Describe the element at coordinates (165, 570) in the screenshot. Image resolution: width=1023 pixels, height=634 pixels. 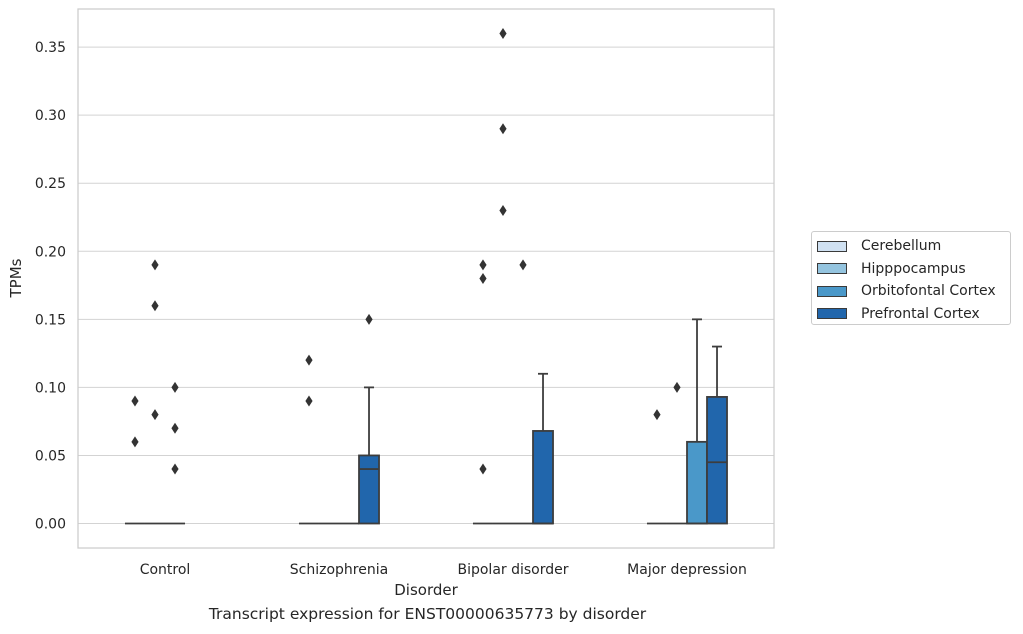
I see `x-tick-label: Control` at that location.